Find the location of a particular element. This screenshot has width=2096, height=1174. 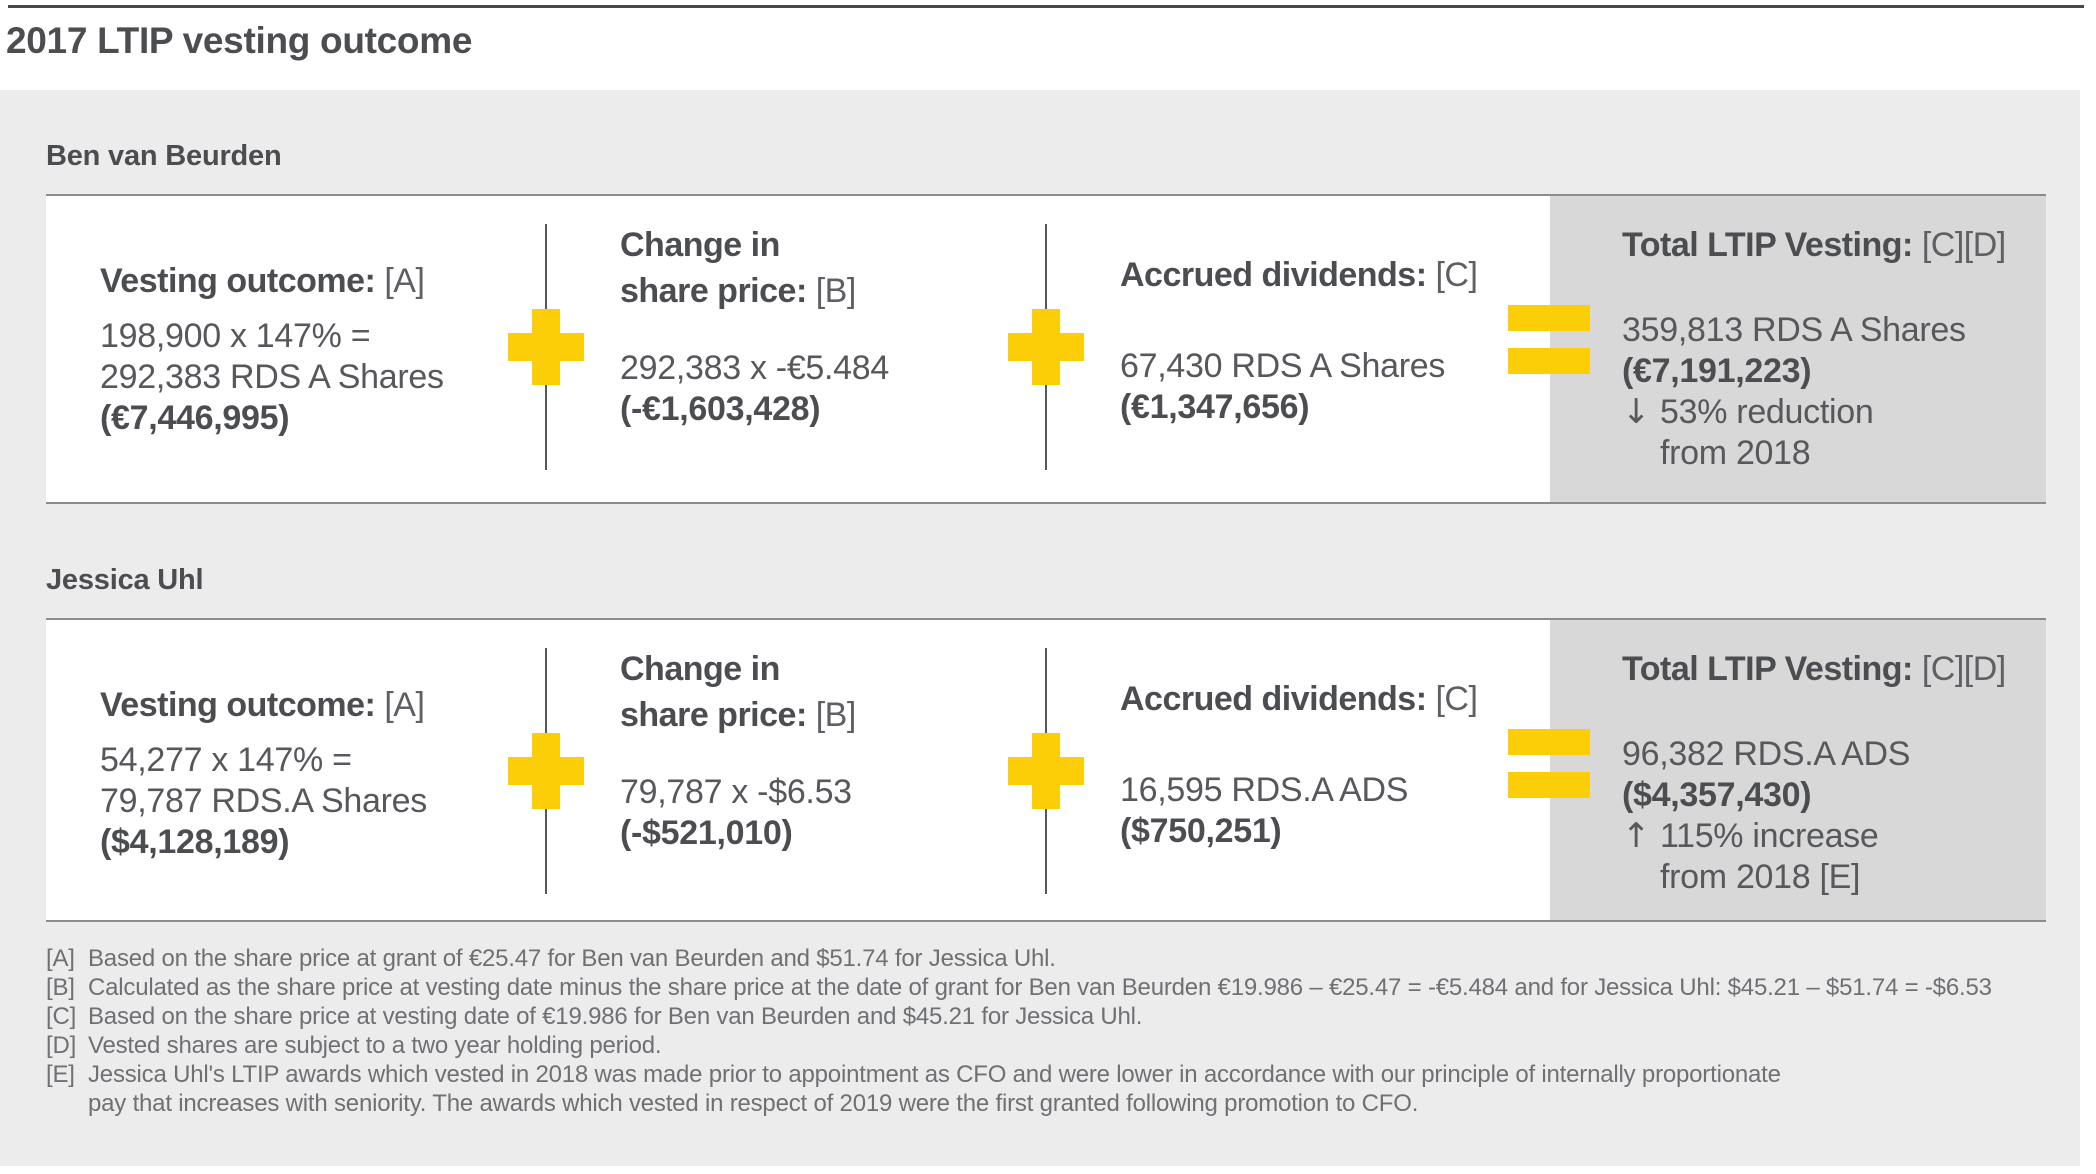

up-arrow-icon: ↑ is located at coordinates (1636, 836).